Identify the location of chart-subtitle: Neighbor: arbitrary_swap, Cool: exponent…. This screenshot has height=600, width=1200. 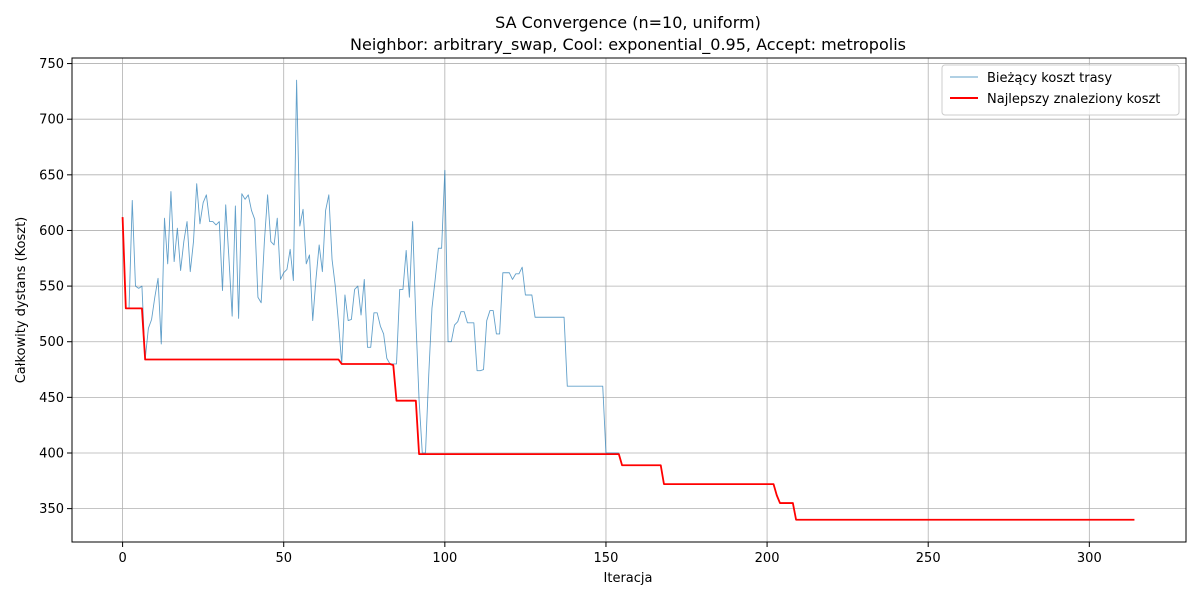
(628, 45).